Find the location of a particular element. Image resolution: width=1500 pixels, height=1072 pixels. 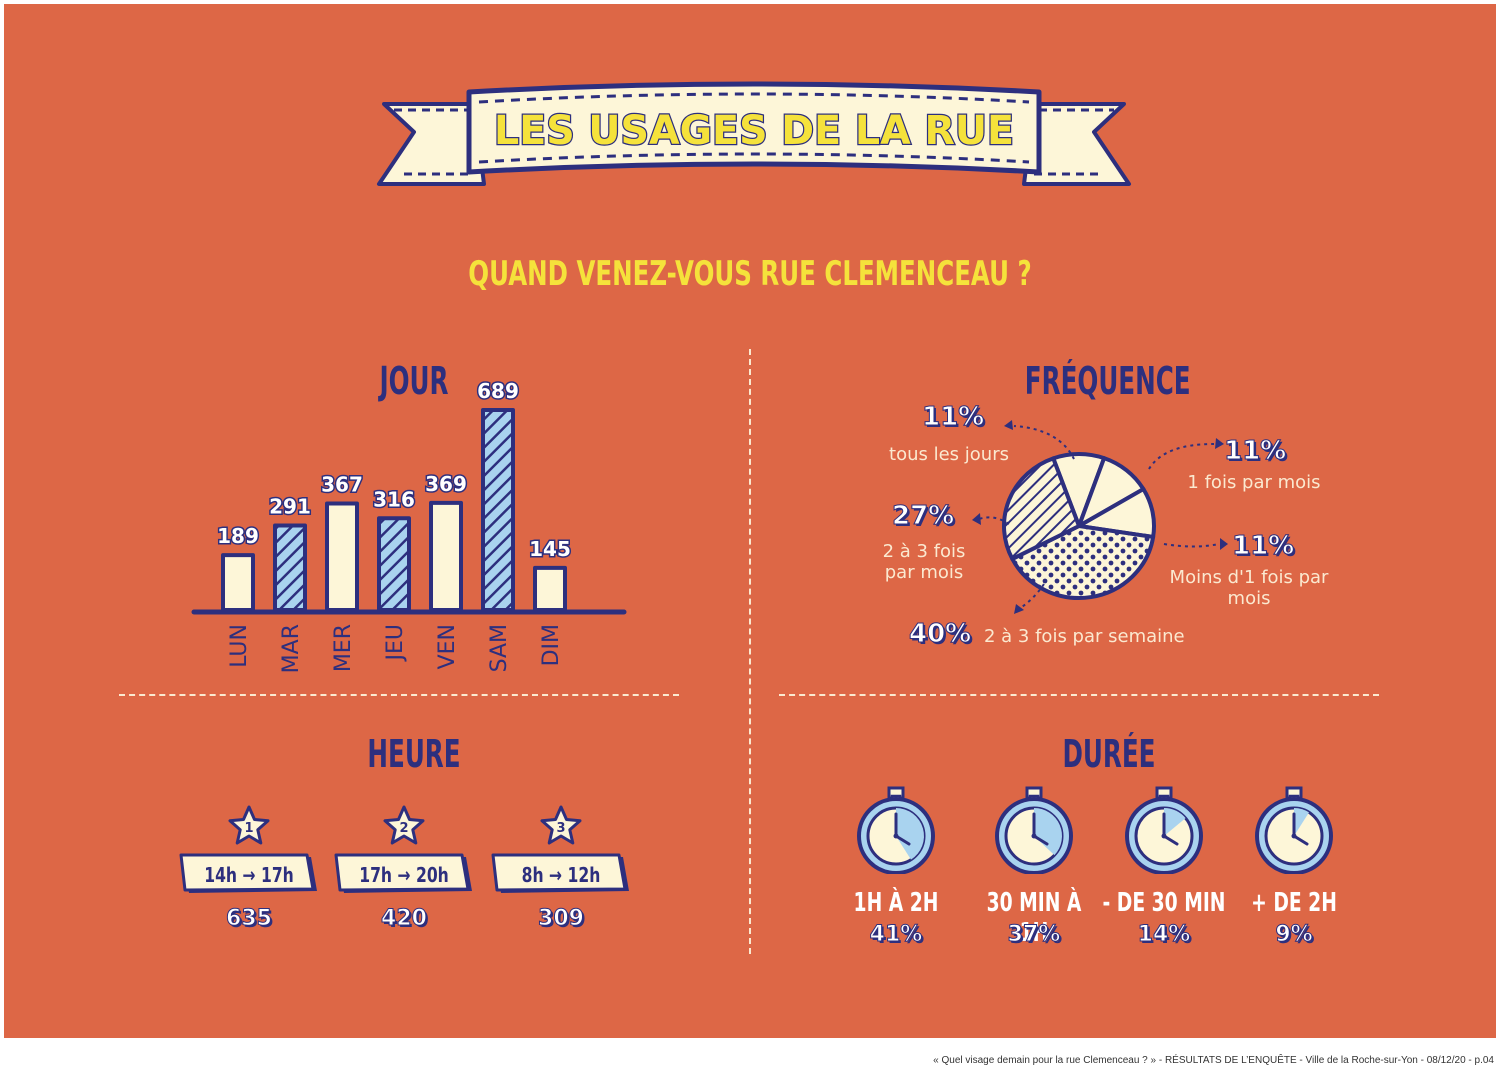

horizontal-divider-left is located at coordinates (399, 695).